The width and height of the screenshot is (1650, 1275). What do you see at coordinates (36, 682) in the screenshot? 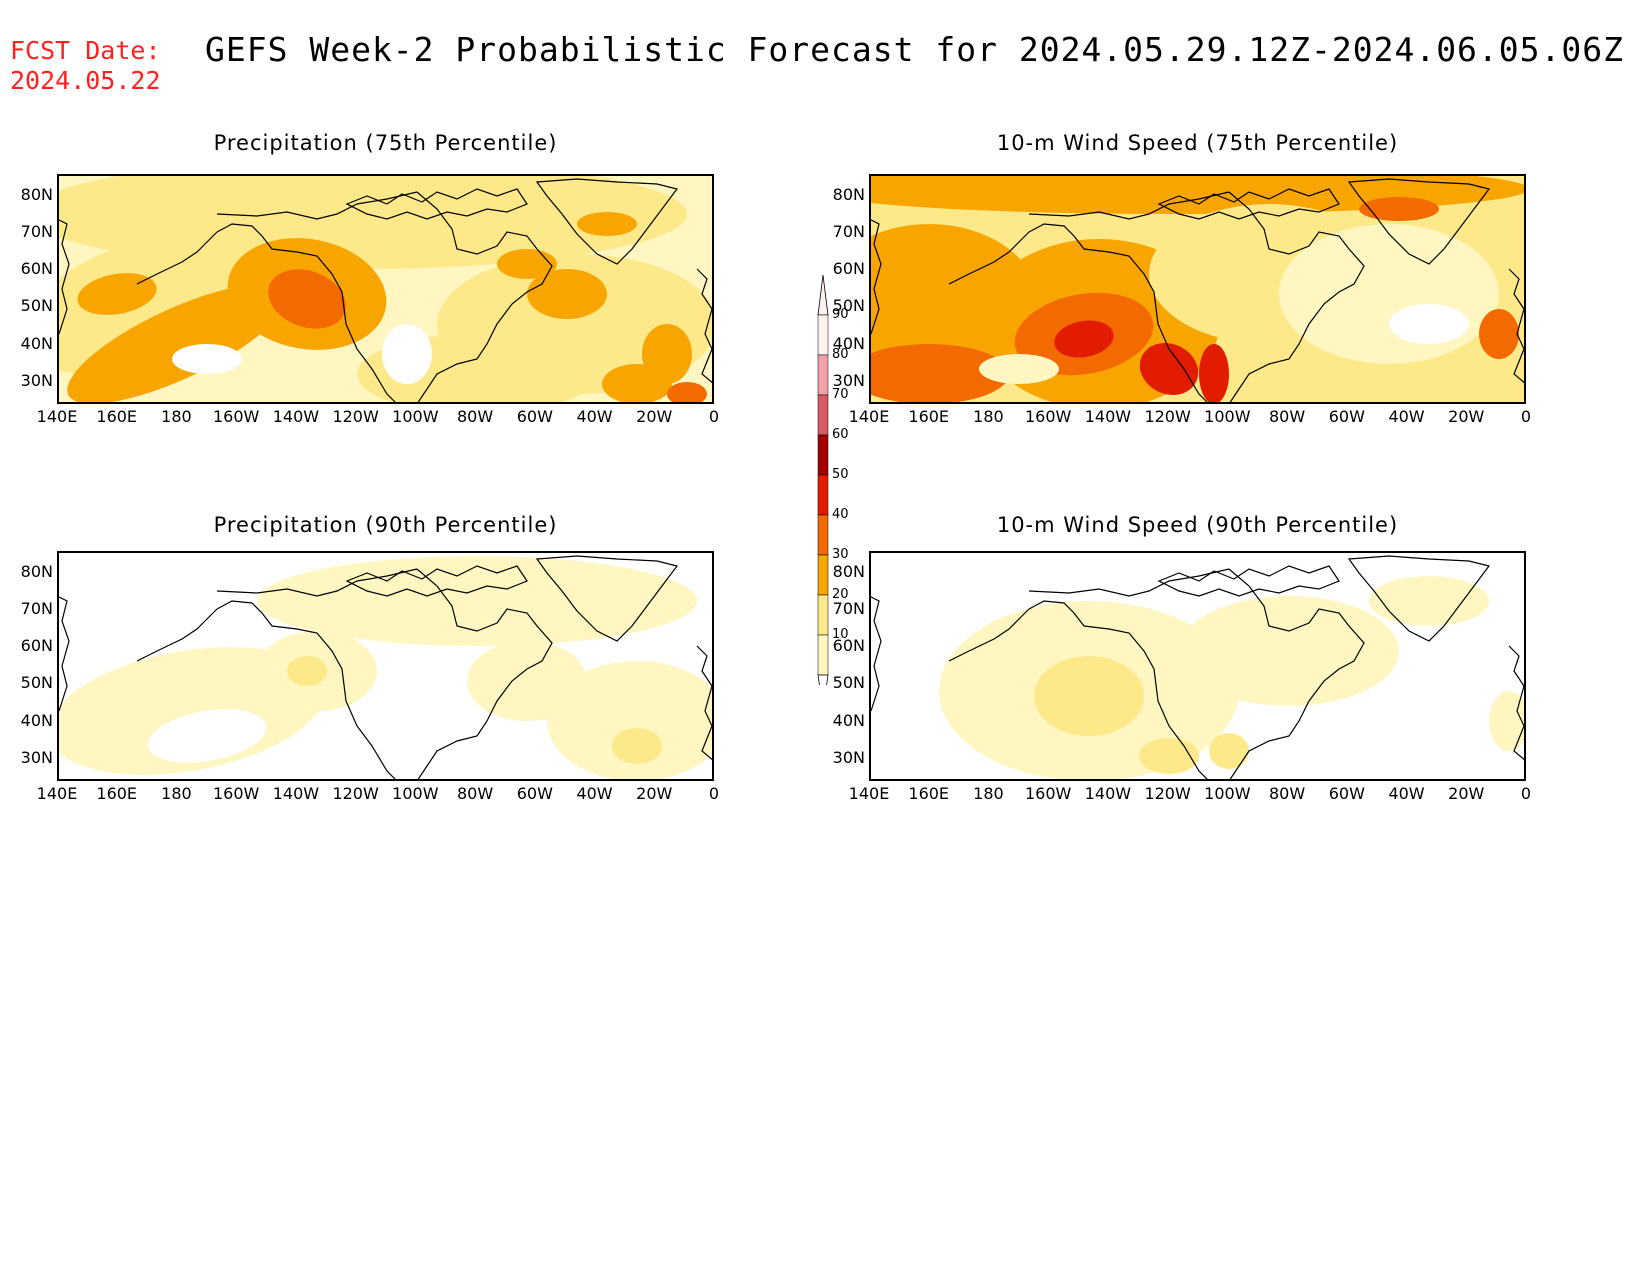
I see `lat-tick-label: 50N` at bounding box center [36, 682].